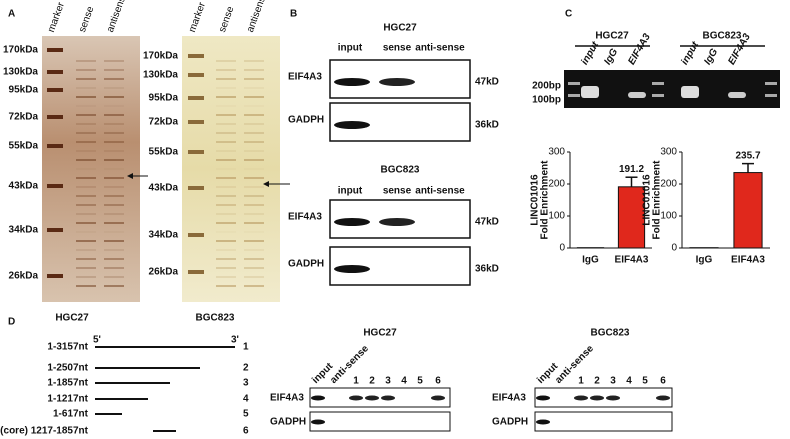  I want to click on lane-label: 6, so click(663, 381).